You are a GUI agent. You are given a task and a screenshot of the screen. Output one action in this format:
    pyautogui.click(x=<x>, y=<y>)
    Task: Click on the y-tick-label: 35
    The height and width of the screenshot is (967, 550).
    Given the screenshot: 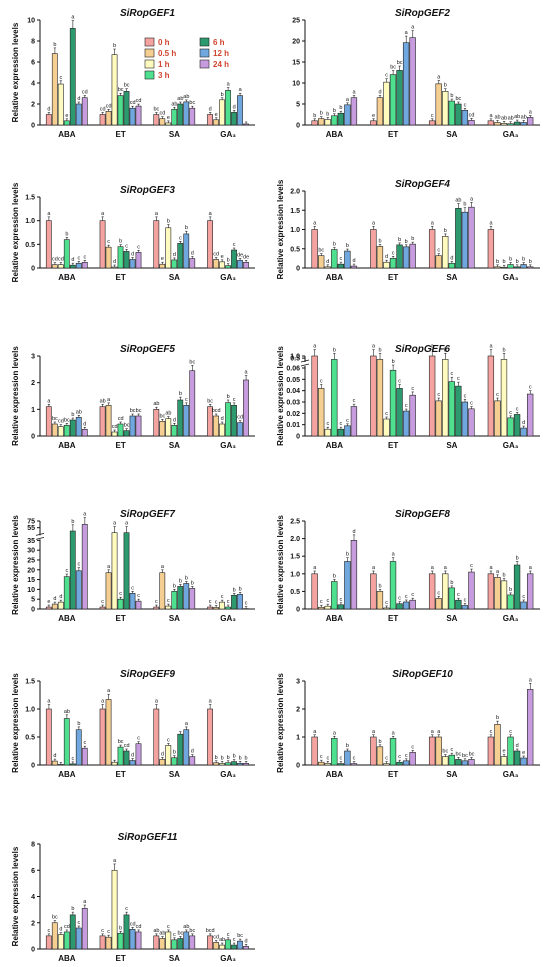 What is the action you would take?
    pyautogui.click(x=31, y=541)
    